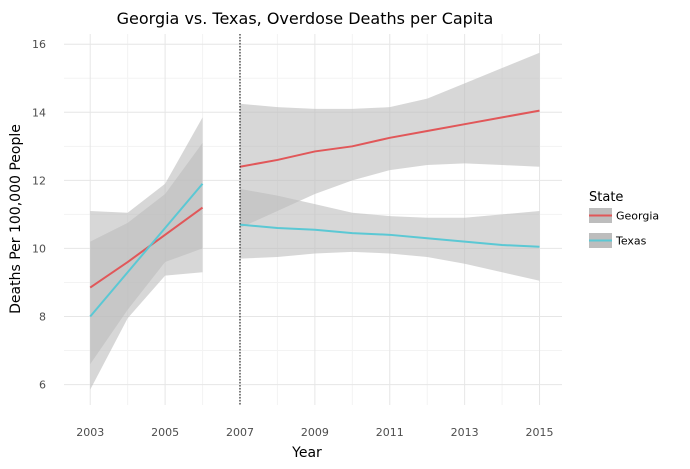  What do you see at coordinates (39, 112) in the screenshot?
I see `y-tick-label: 14` at bounding box center [39, 112].